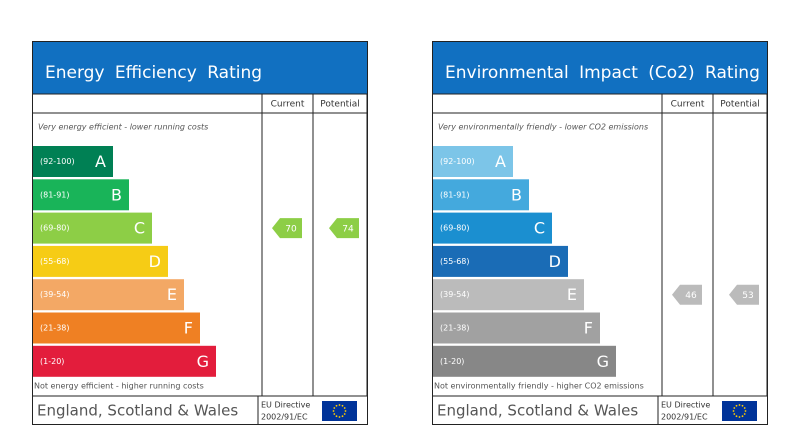 This screenshot has width=800, height=440. I want to click on rating-value: 70, so click(291, 230).